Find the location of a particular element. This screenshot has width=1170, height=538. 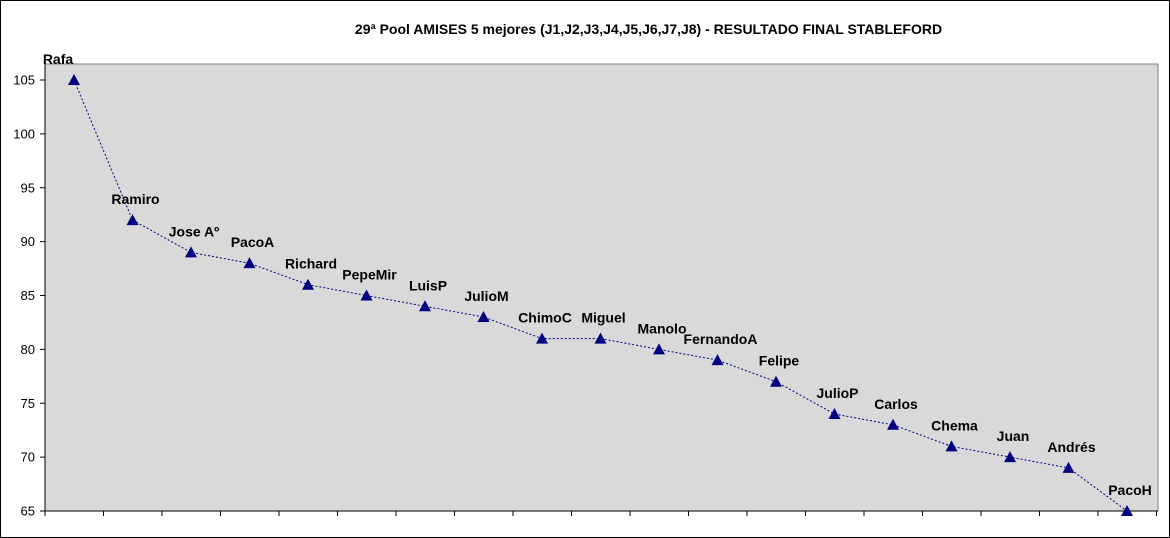

data-point-label: Richard is located at coordinates (311, 264).